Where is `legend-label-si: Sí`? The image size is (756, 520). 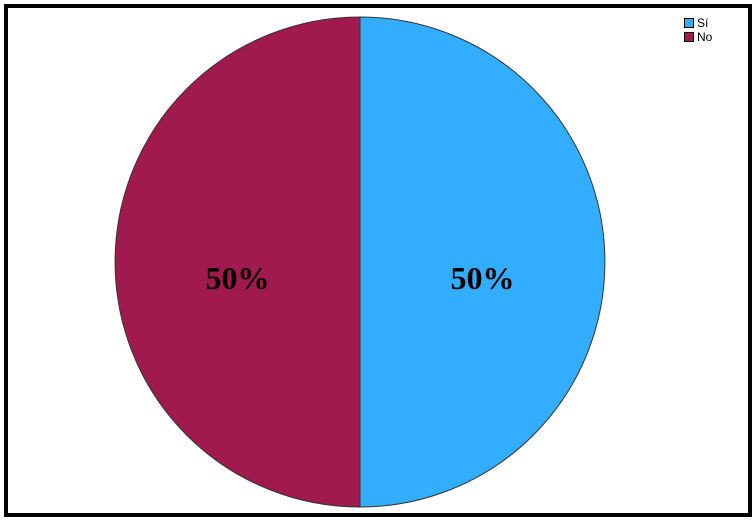
legend-label-si: Sí is located at coordinates (703, 23).